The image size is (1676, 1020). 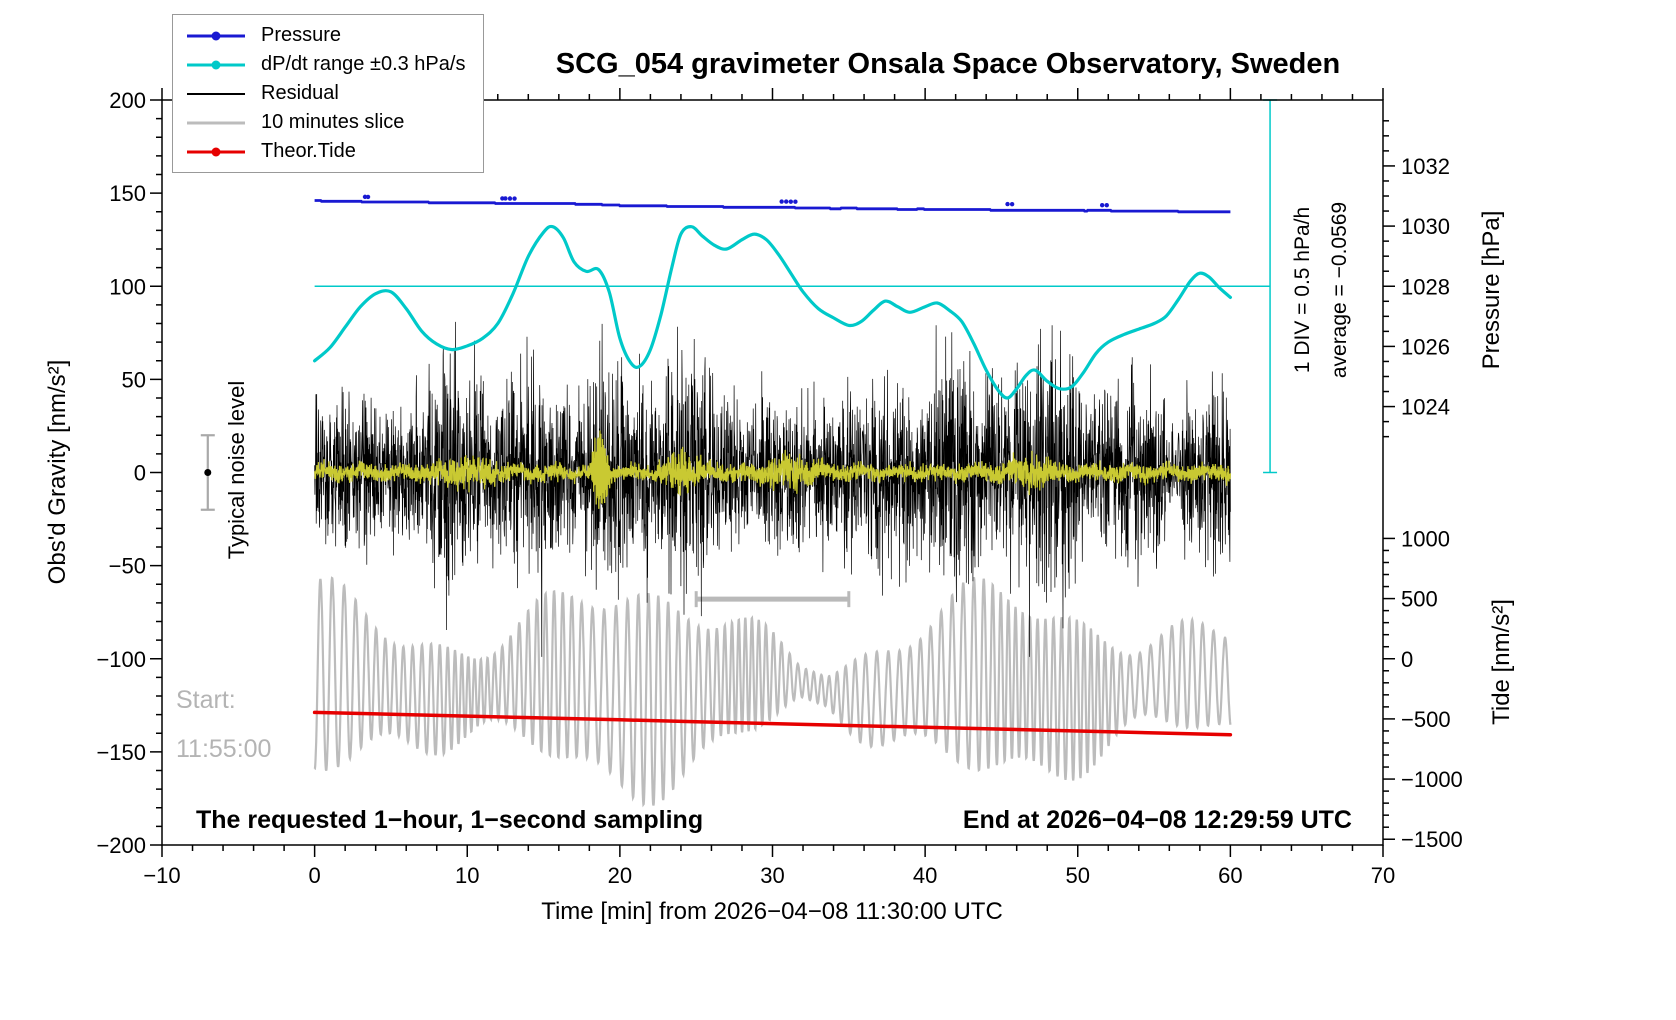 I want to click on svg-text: 1028, so click(x=1425, y=286).